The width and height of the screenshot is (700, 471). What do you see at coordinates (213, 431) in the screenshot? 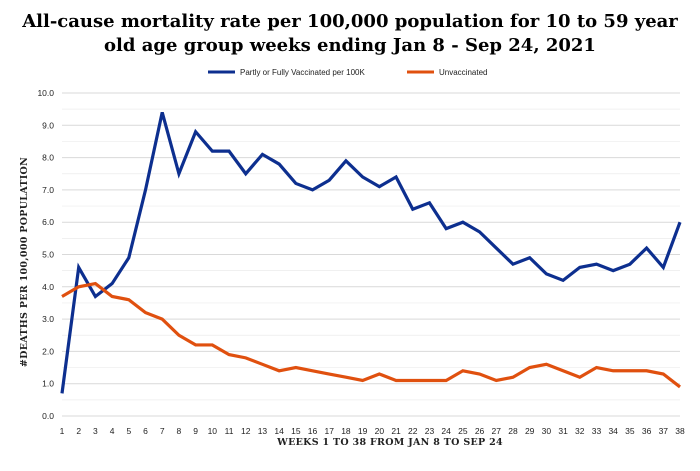
I see `x-tick-label: 10` at bounding box center [213, 431].